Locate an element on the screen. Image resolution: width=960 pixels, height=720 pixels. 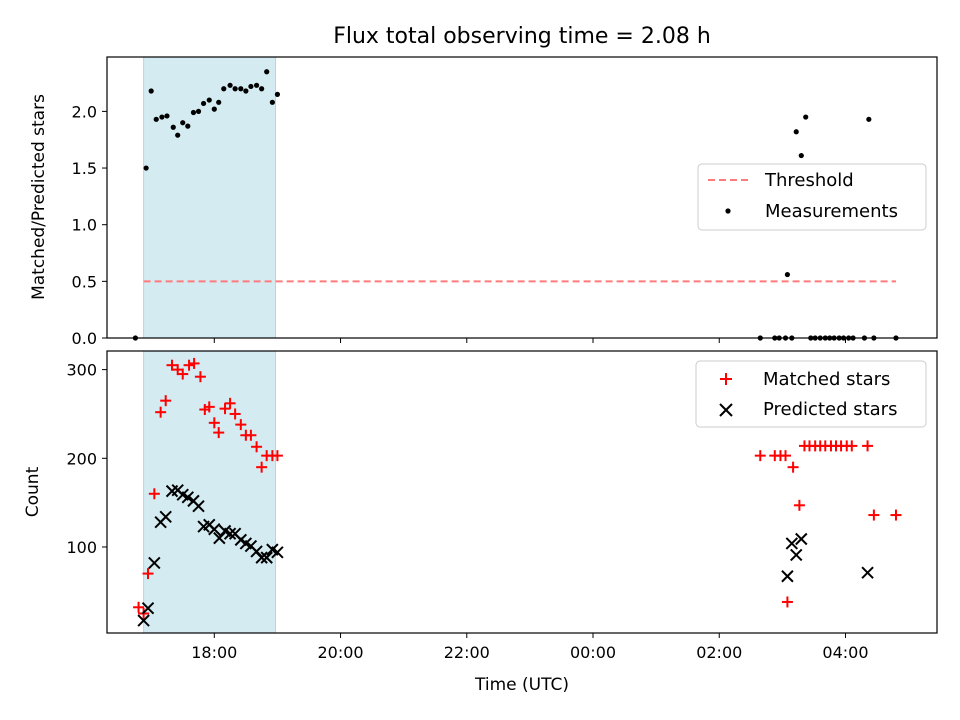
legend-predicted-marker is located at coordinates (726, 410).